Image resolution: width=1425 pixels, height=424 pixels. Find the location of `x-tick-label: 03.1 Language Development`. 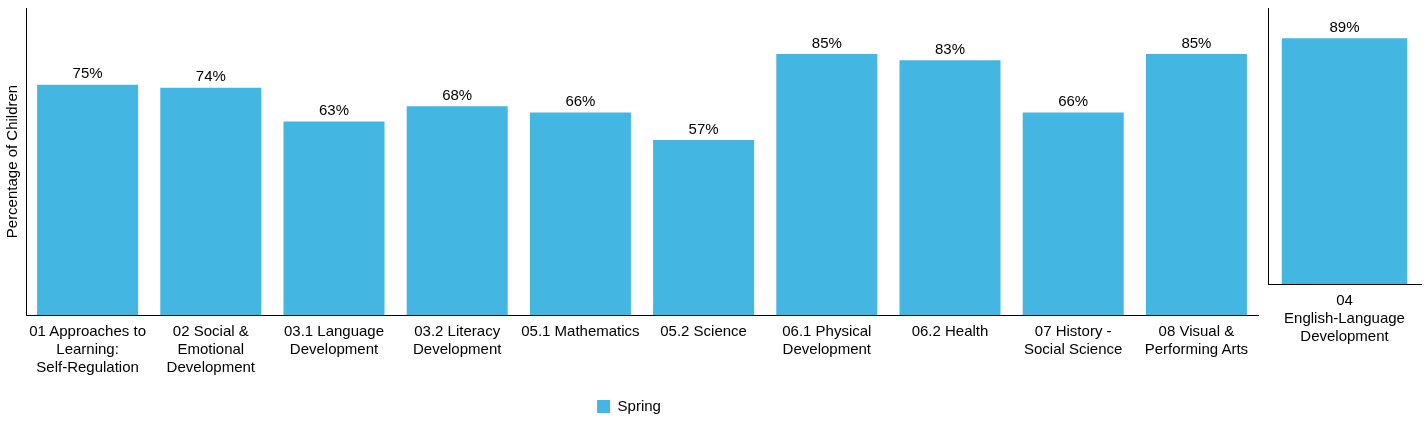

x-tick-label: 03.1 Language Development is located at coordinates (334, 340).